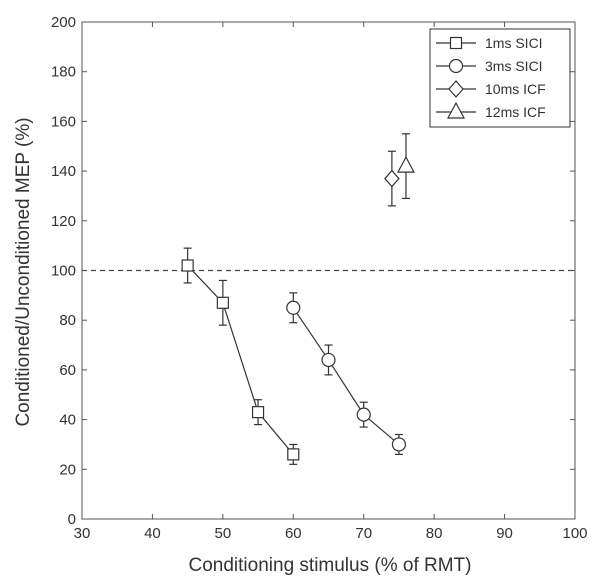 This screenshot has height=577, width=592. I want to click on legend: 1ms SICI 3ms SICI 10ms ICF 12ms ICF, so click(500, 78).